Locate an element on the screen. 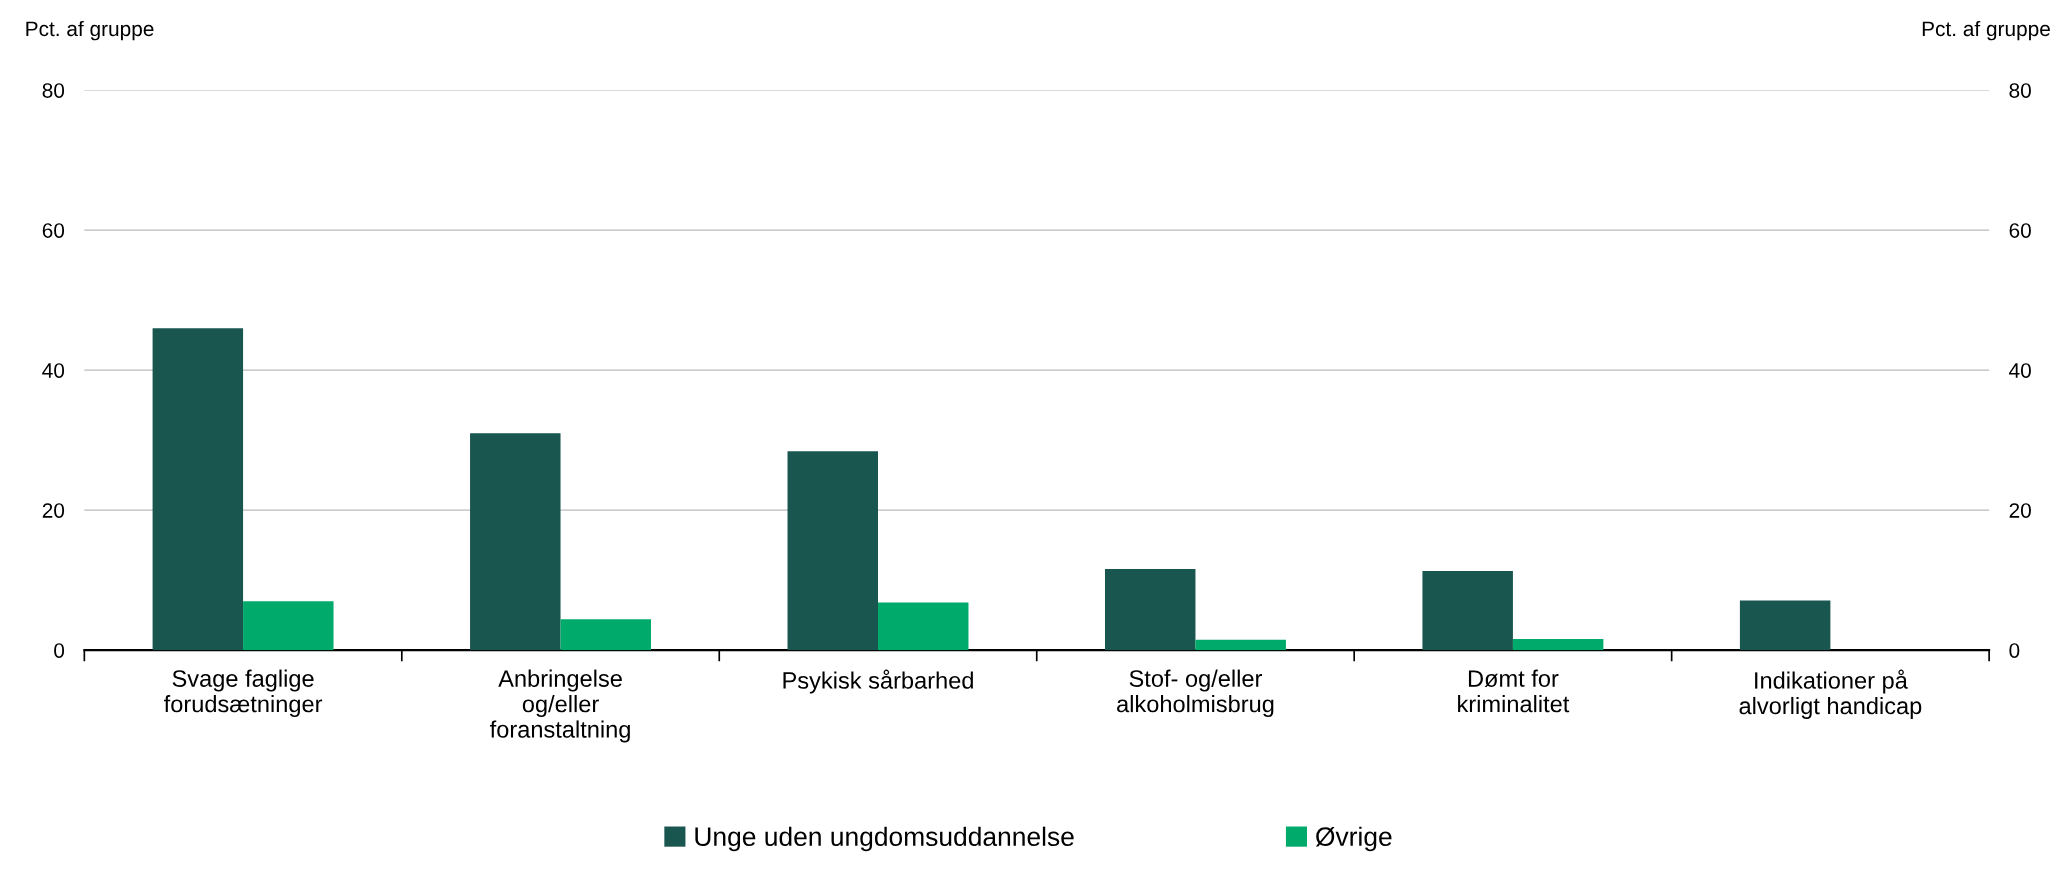 This screenshot has width=2057, height=875. x-tick-label: Anbringelse og/eller foranstaltning is located at coordinates (559, 706).